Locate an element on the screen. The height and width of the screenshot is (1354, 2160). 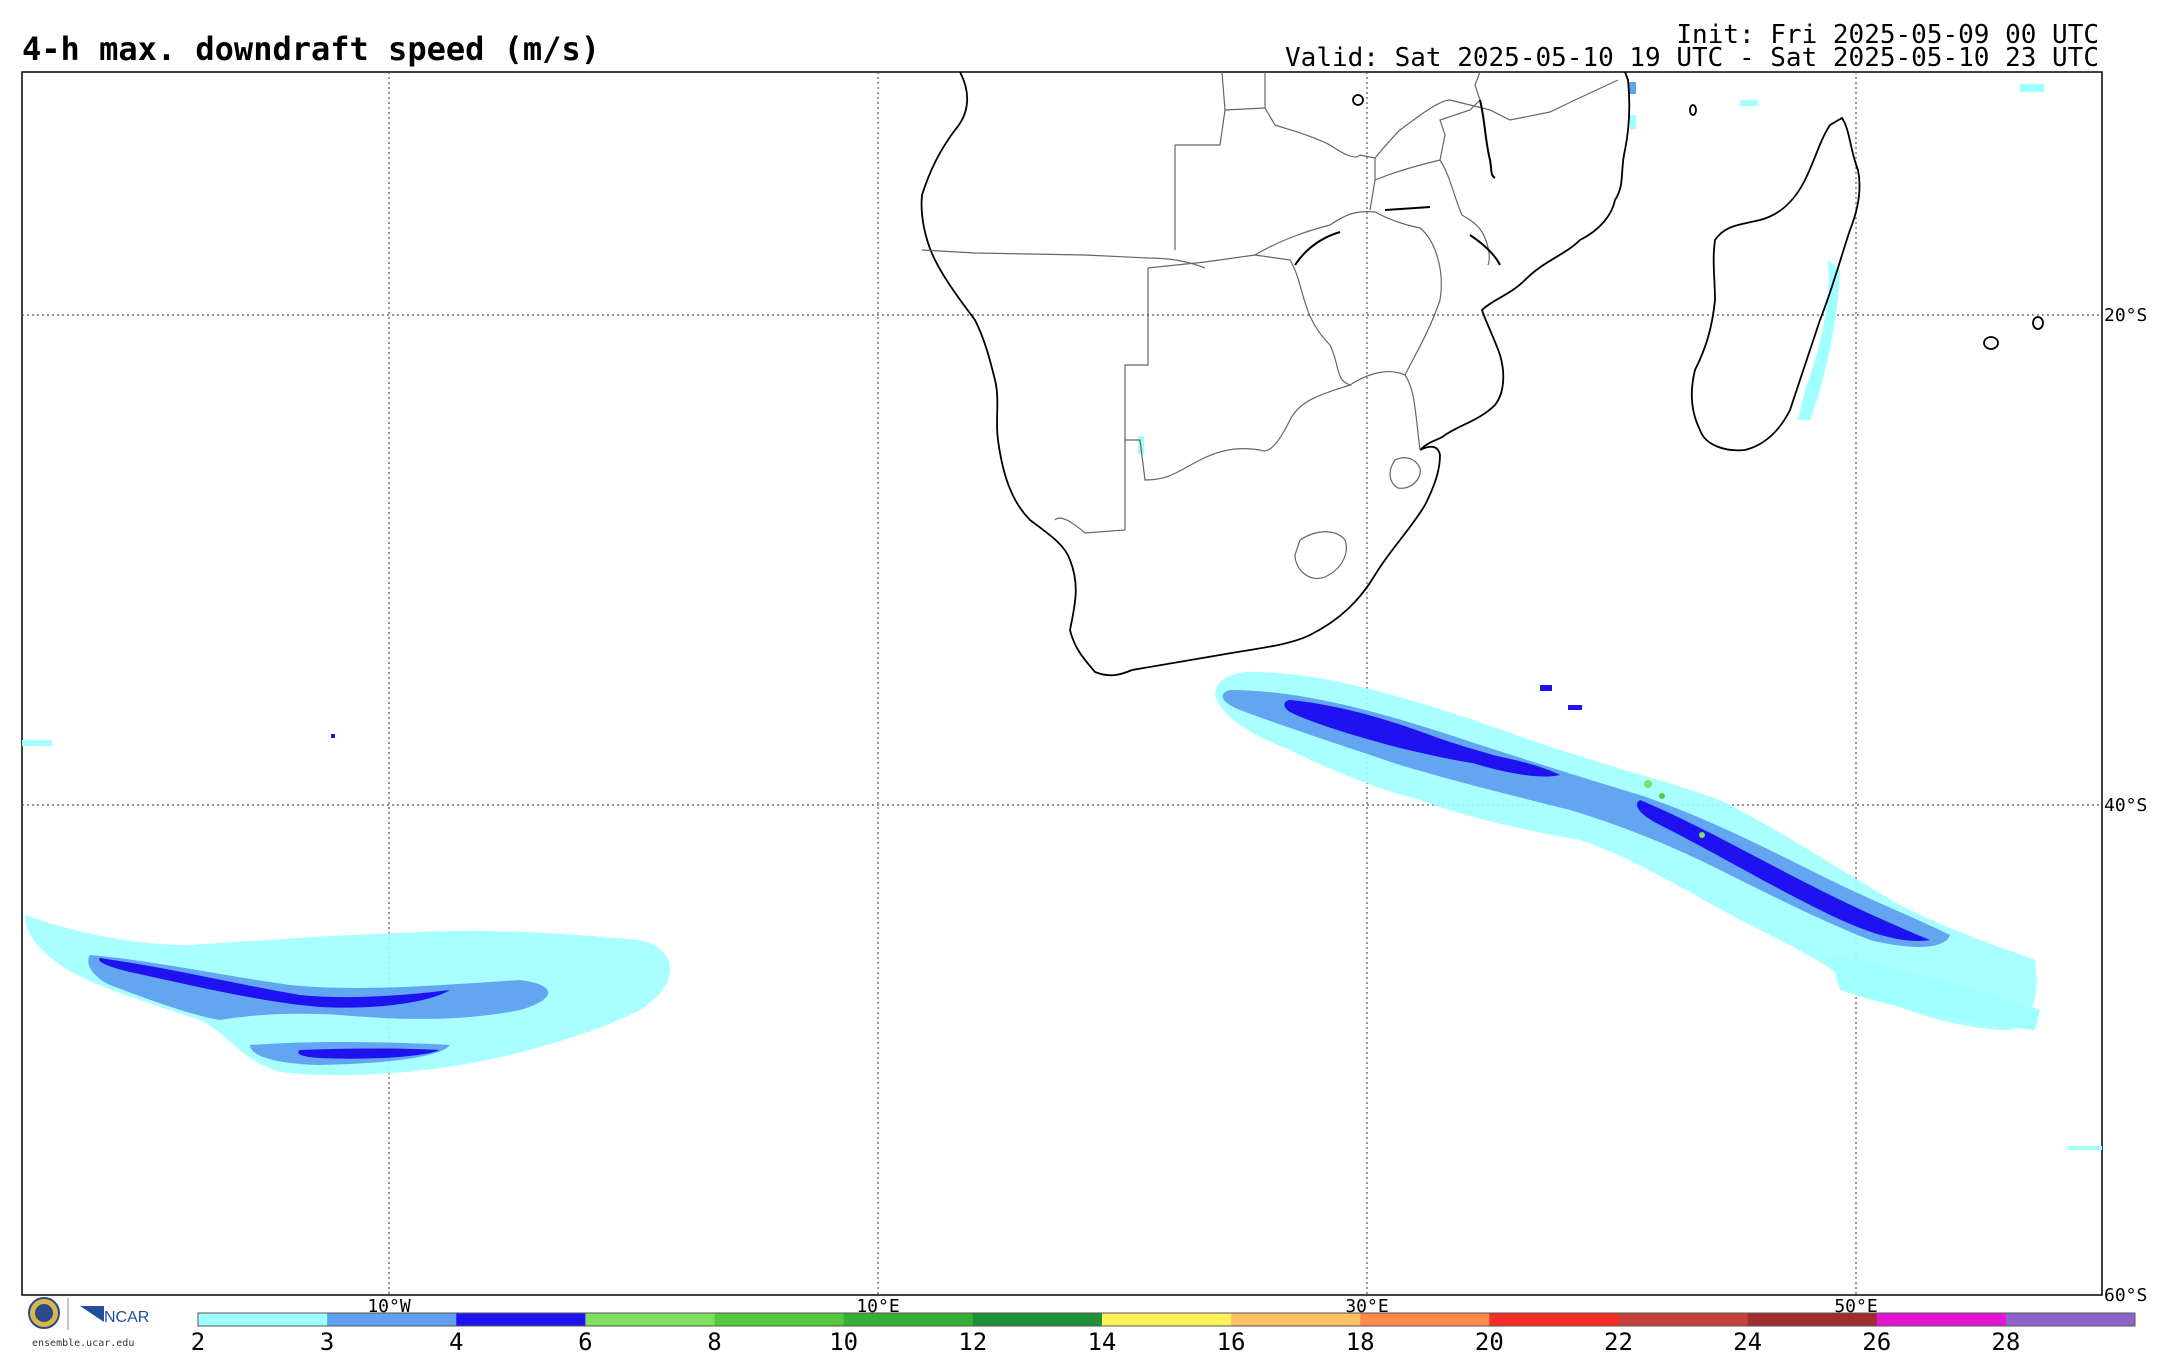
border-namibia-east is located at coordinates (1116, 401).